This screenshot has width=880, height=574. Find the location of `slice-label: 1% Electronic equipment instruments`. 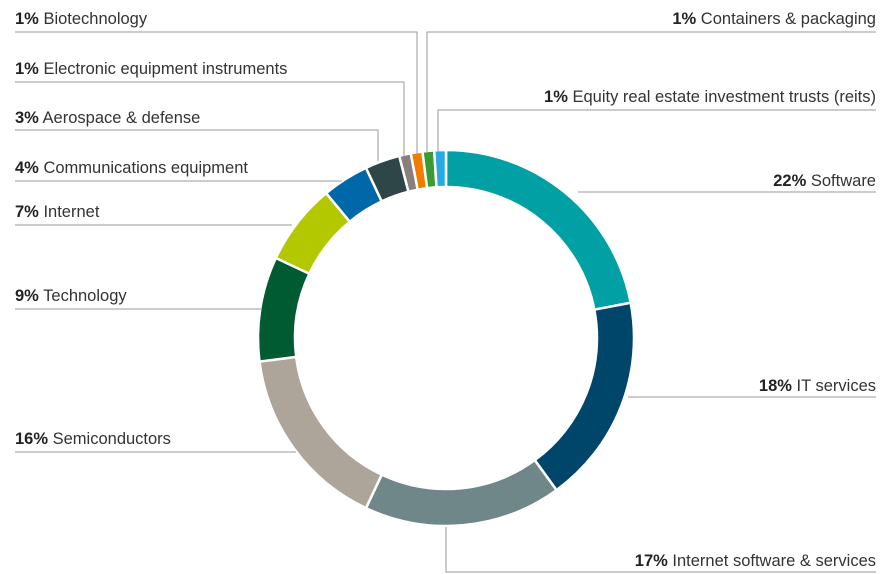

slice-label: 1% Electronic equipment instruments is located at coordinates (151, 69).